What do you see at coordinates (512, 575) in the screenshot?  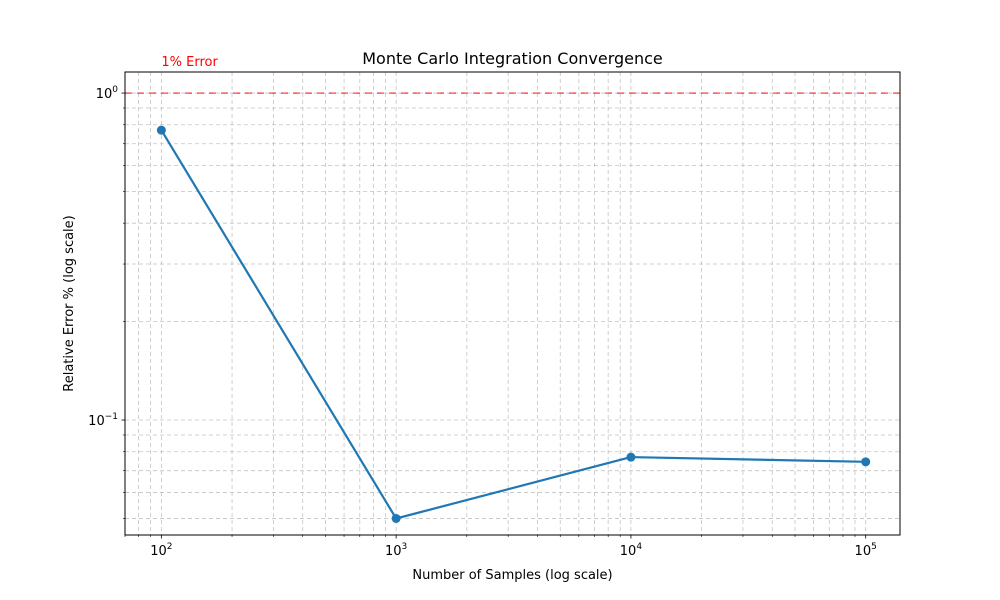 I see `x-axis-label: Number of Samples (log scale)` at bounding box center [512, 575].